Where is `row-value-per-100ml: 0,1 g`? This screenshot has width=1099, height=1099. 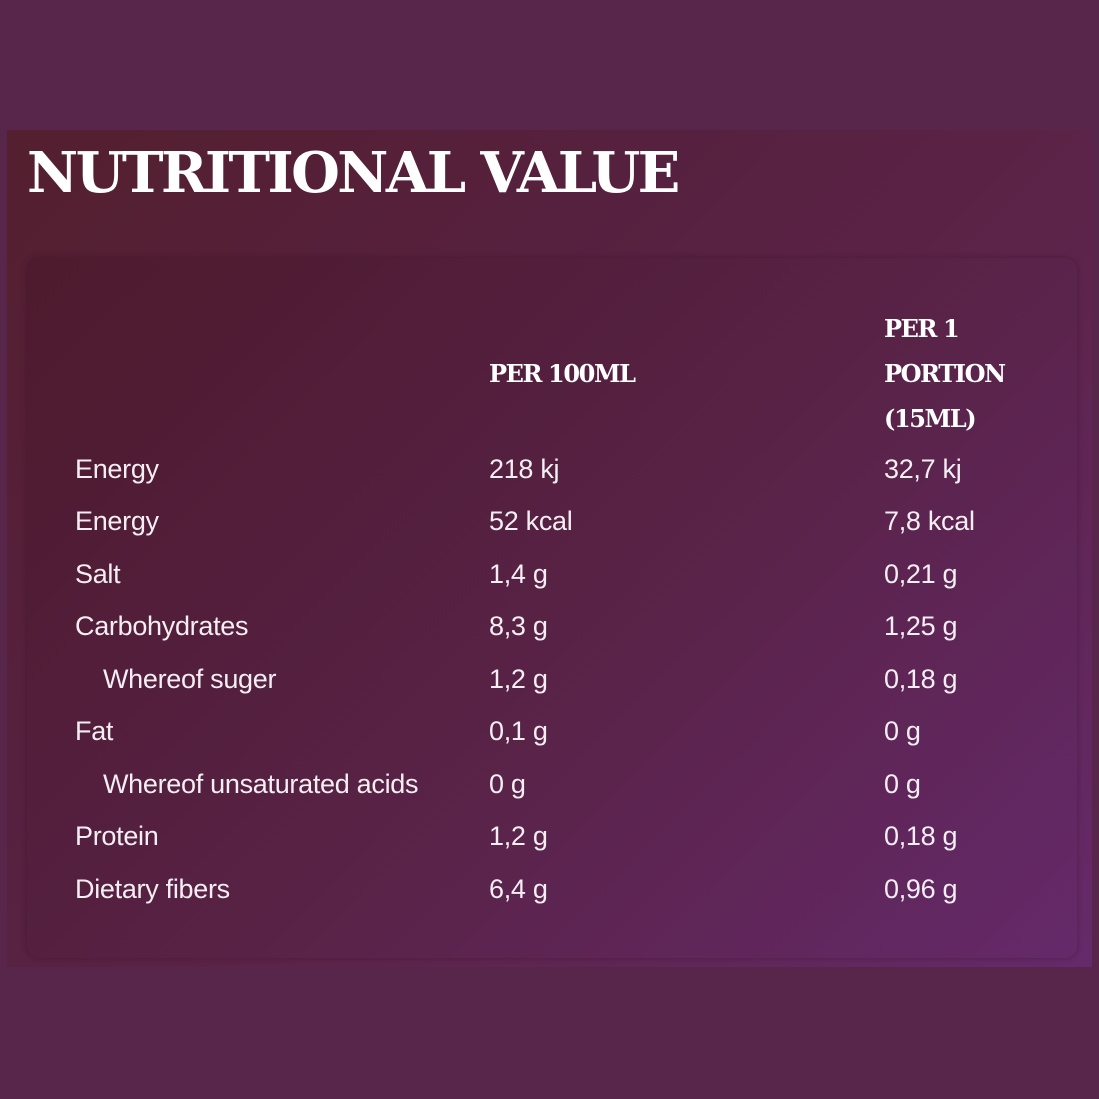 row-value-per-100ml: 0,1 g is located at coordinates (518, 731).